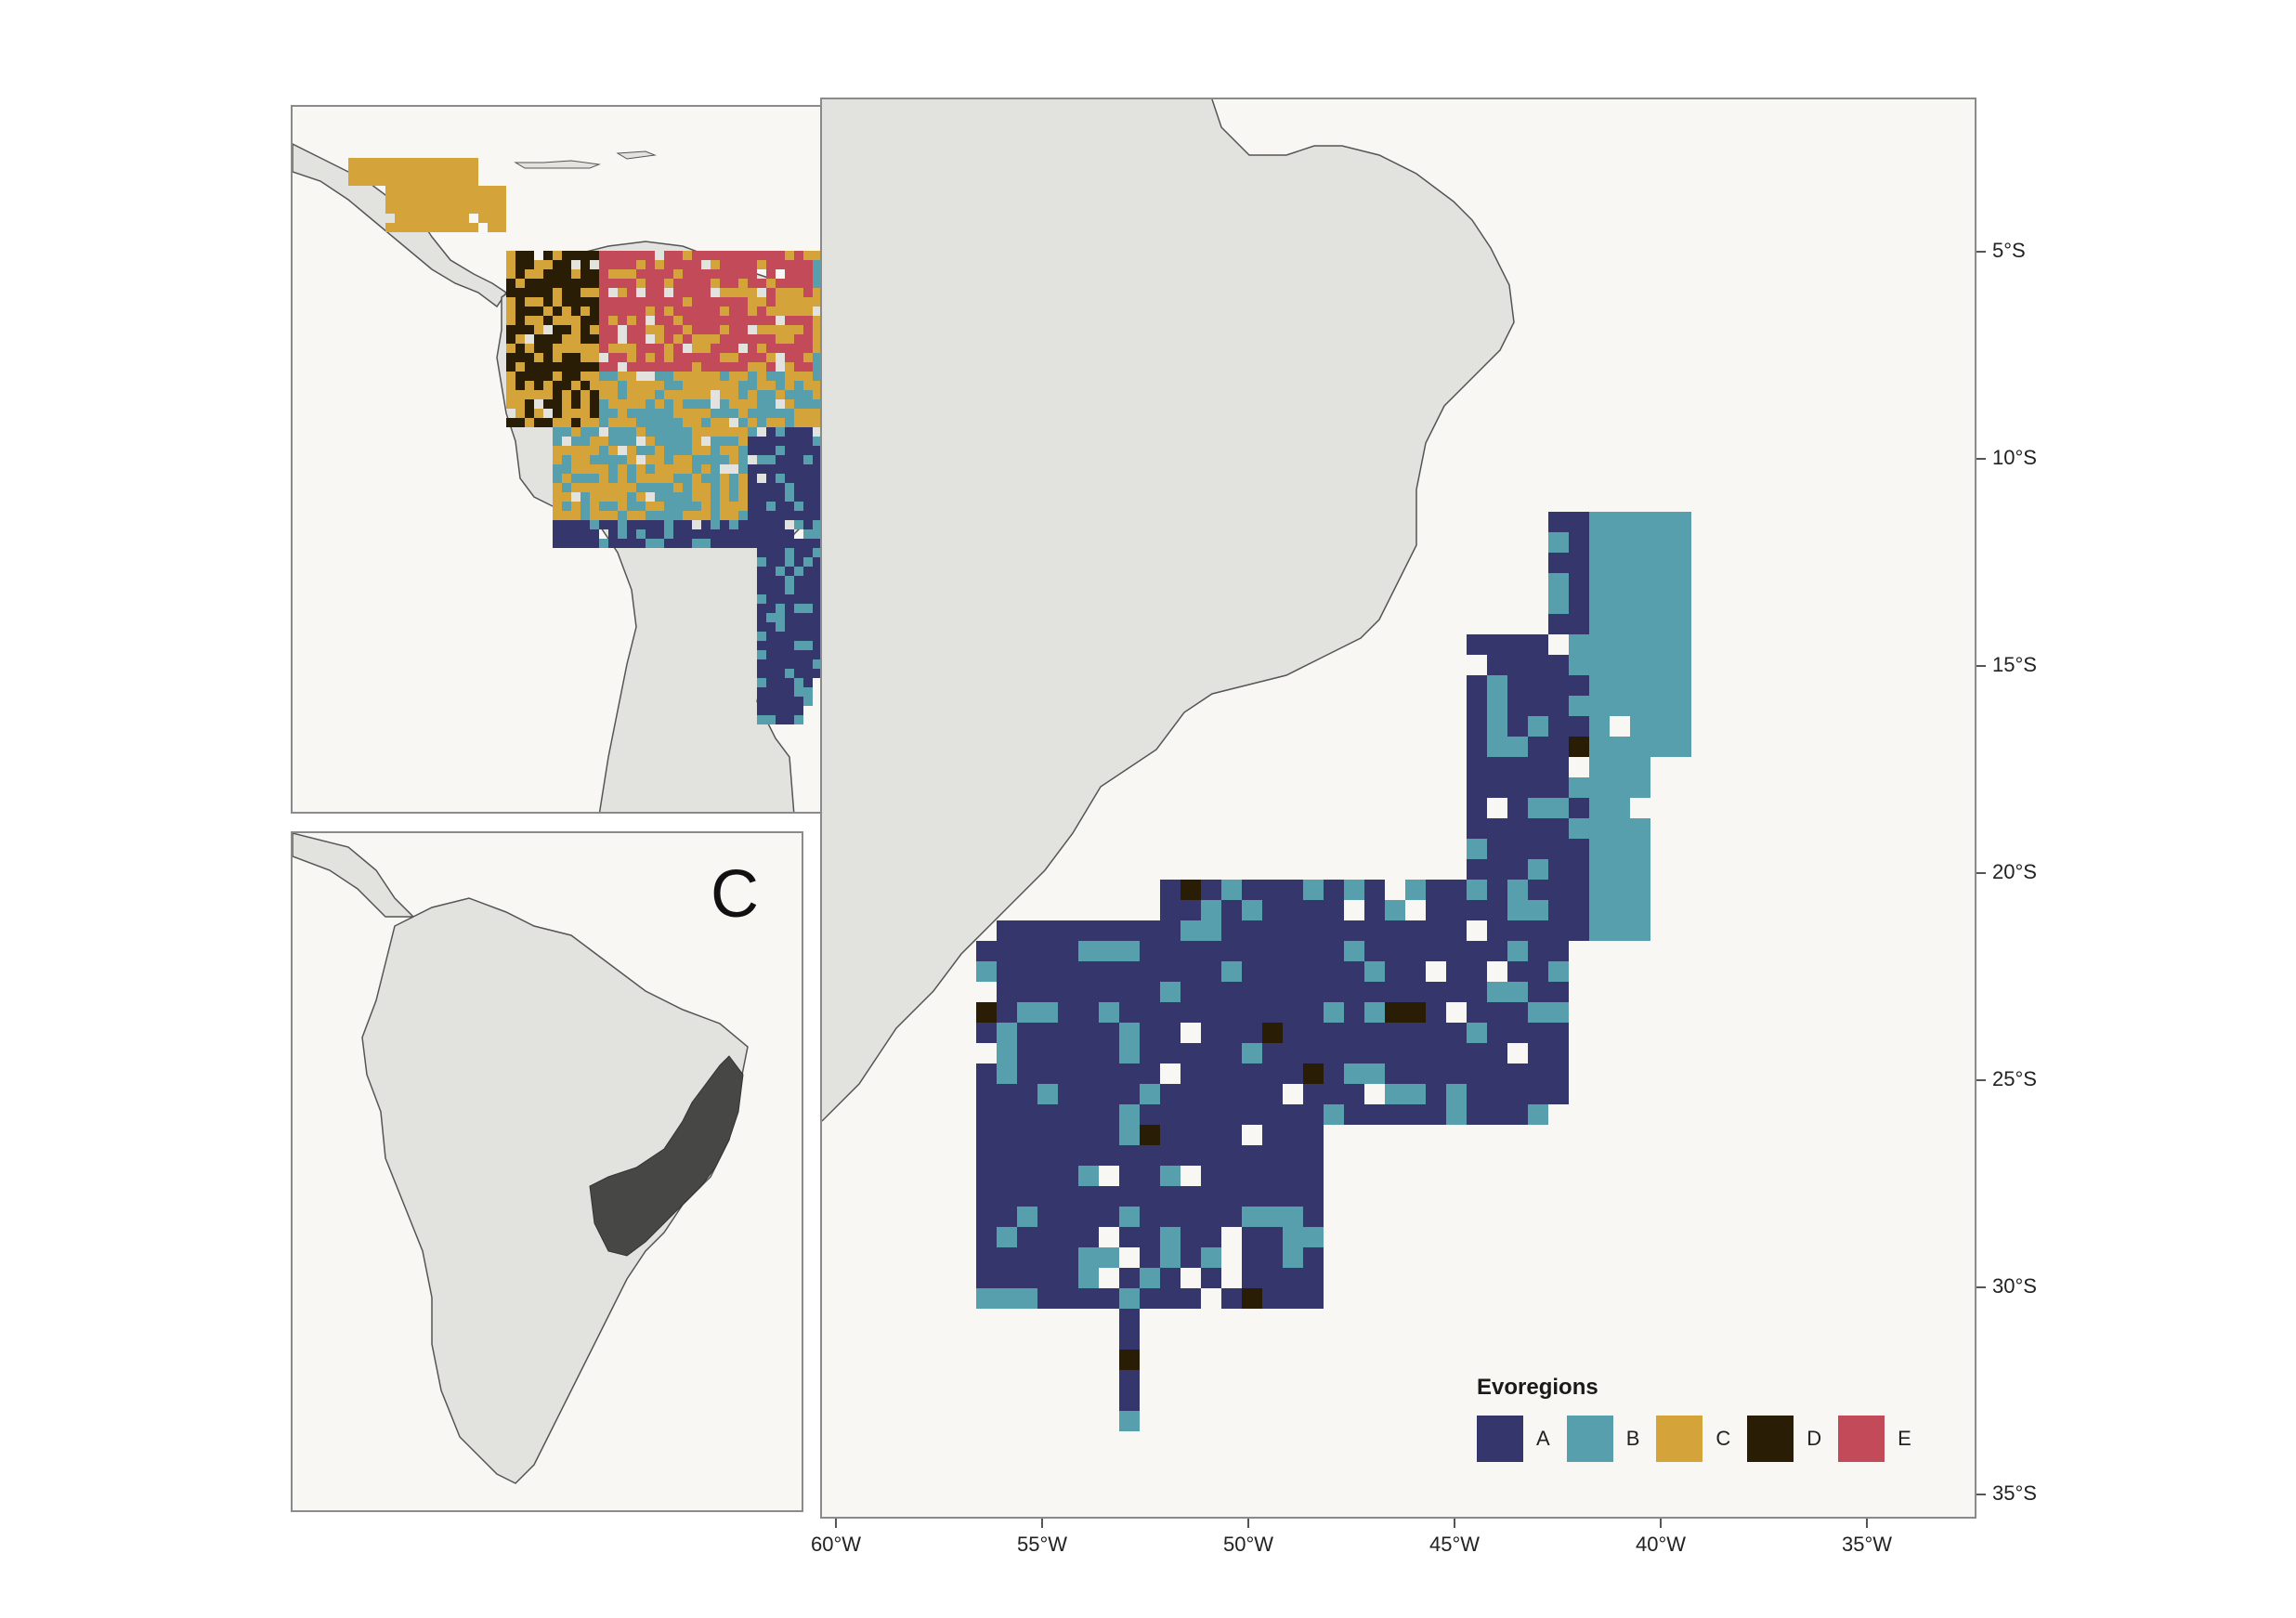 The image size is (2296, 1618). Describe the element at coordinates (555, 1191) in the screenshot. I see `south-america-landmass` at that location.